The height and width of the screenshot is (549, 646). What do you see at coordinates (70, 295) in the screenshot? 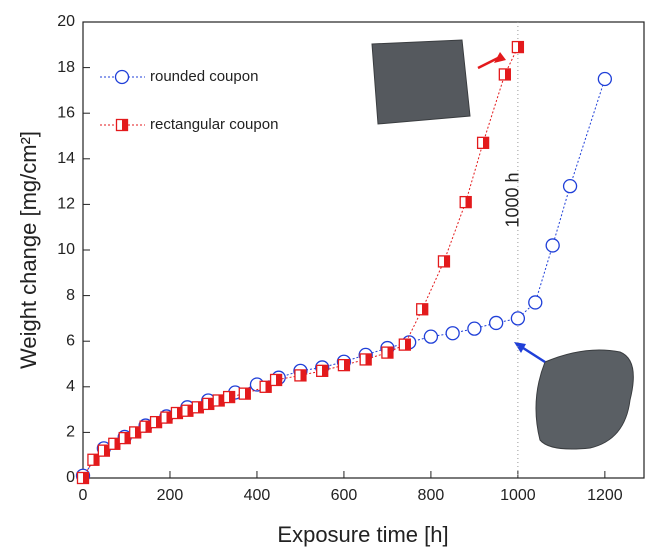
I see `y-tick-label: 8` at bounding box center [70, 295].